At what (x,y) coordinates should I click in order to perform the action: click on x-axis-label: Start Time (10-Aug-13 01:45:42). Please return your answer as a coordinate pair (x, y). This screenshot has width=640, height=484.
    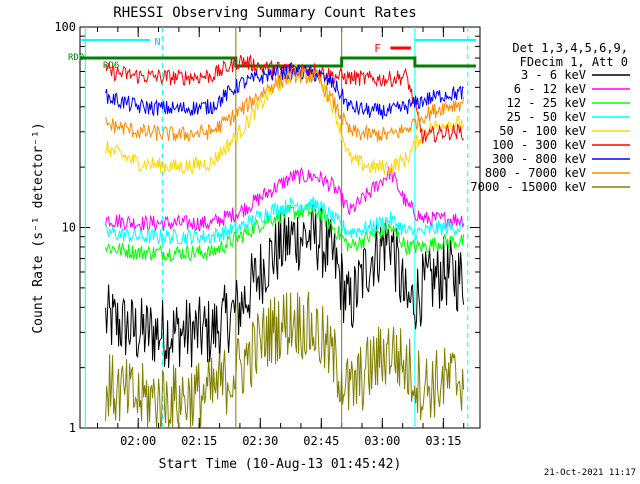
    Looking at the image, I should click on (280, 464).